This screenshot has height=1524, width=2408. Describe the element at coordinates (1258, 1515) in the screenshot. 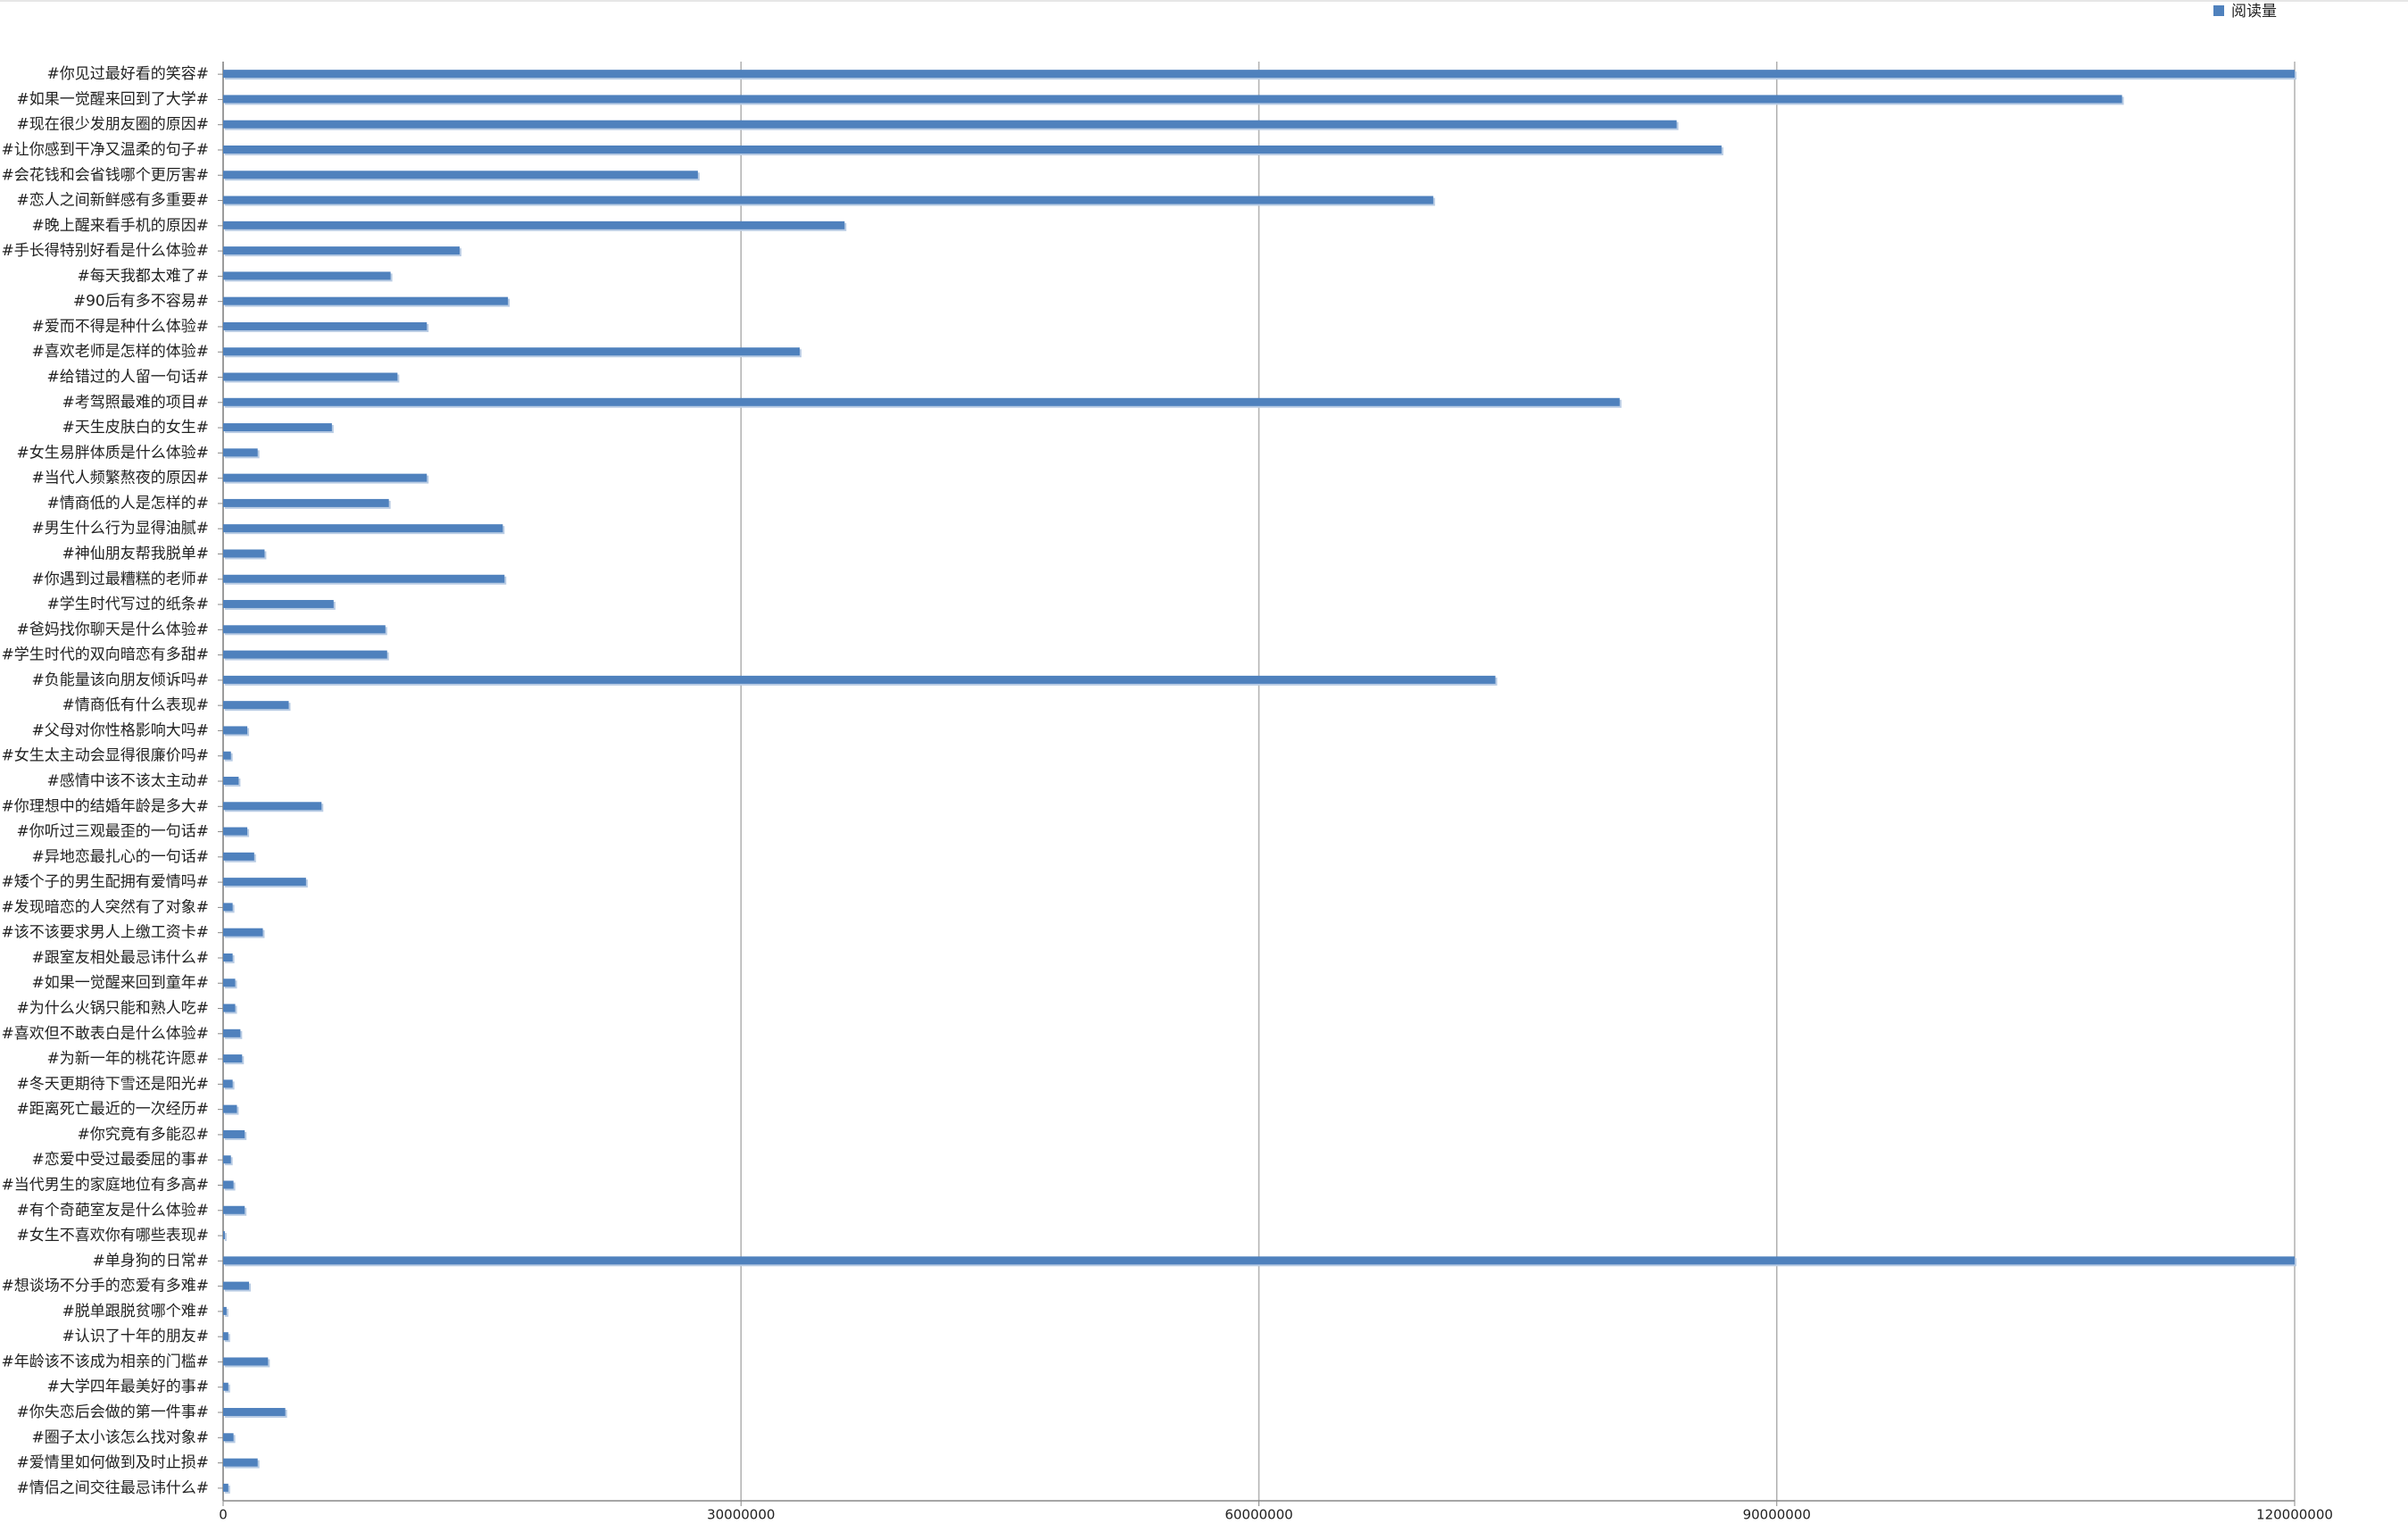

I see `x-tick-label: 60000000` at that location.